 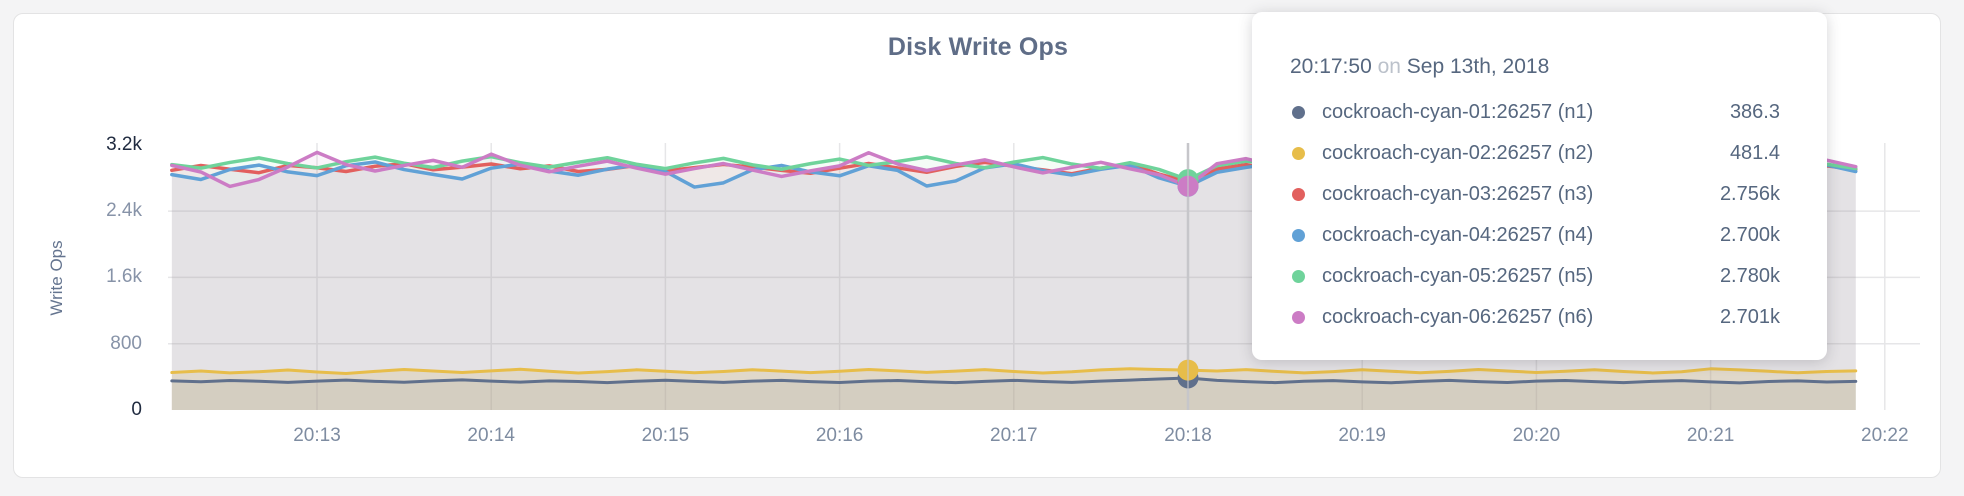 I want to click on chart-title: Disk Write Ops, so click(x=978, y=47).